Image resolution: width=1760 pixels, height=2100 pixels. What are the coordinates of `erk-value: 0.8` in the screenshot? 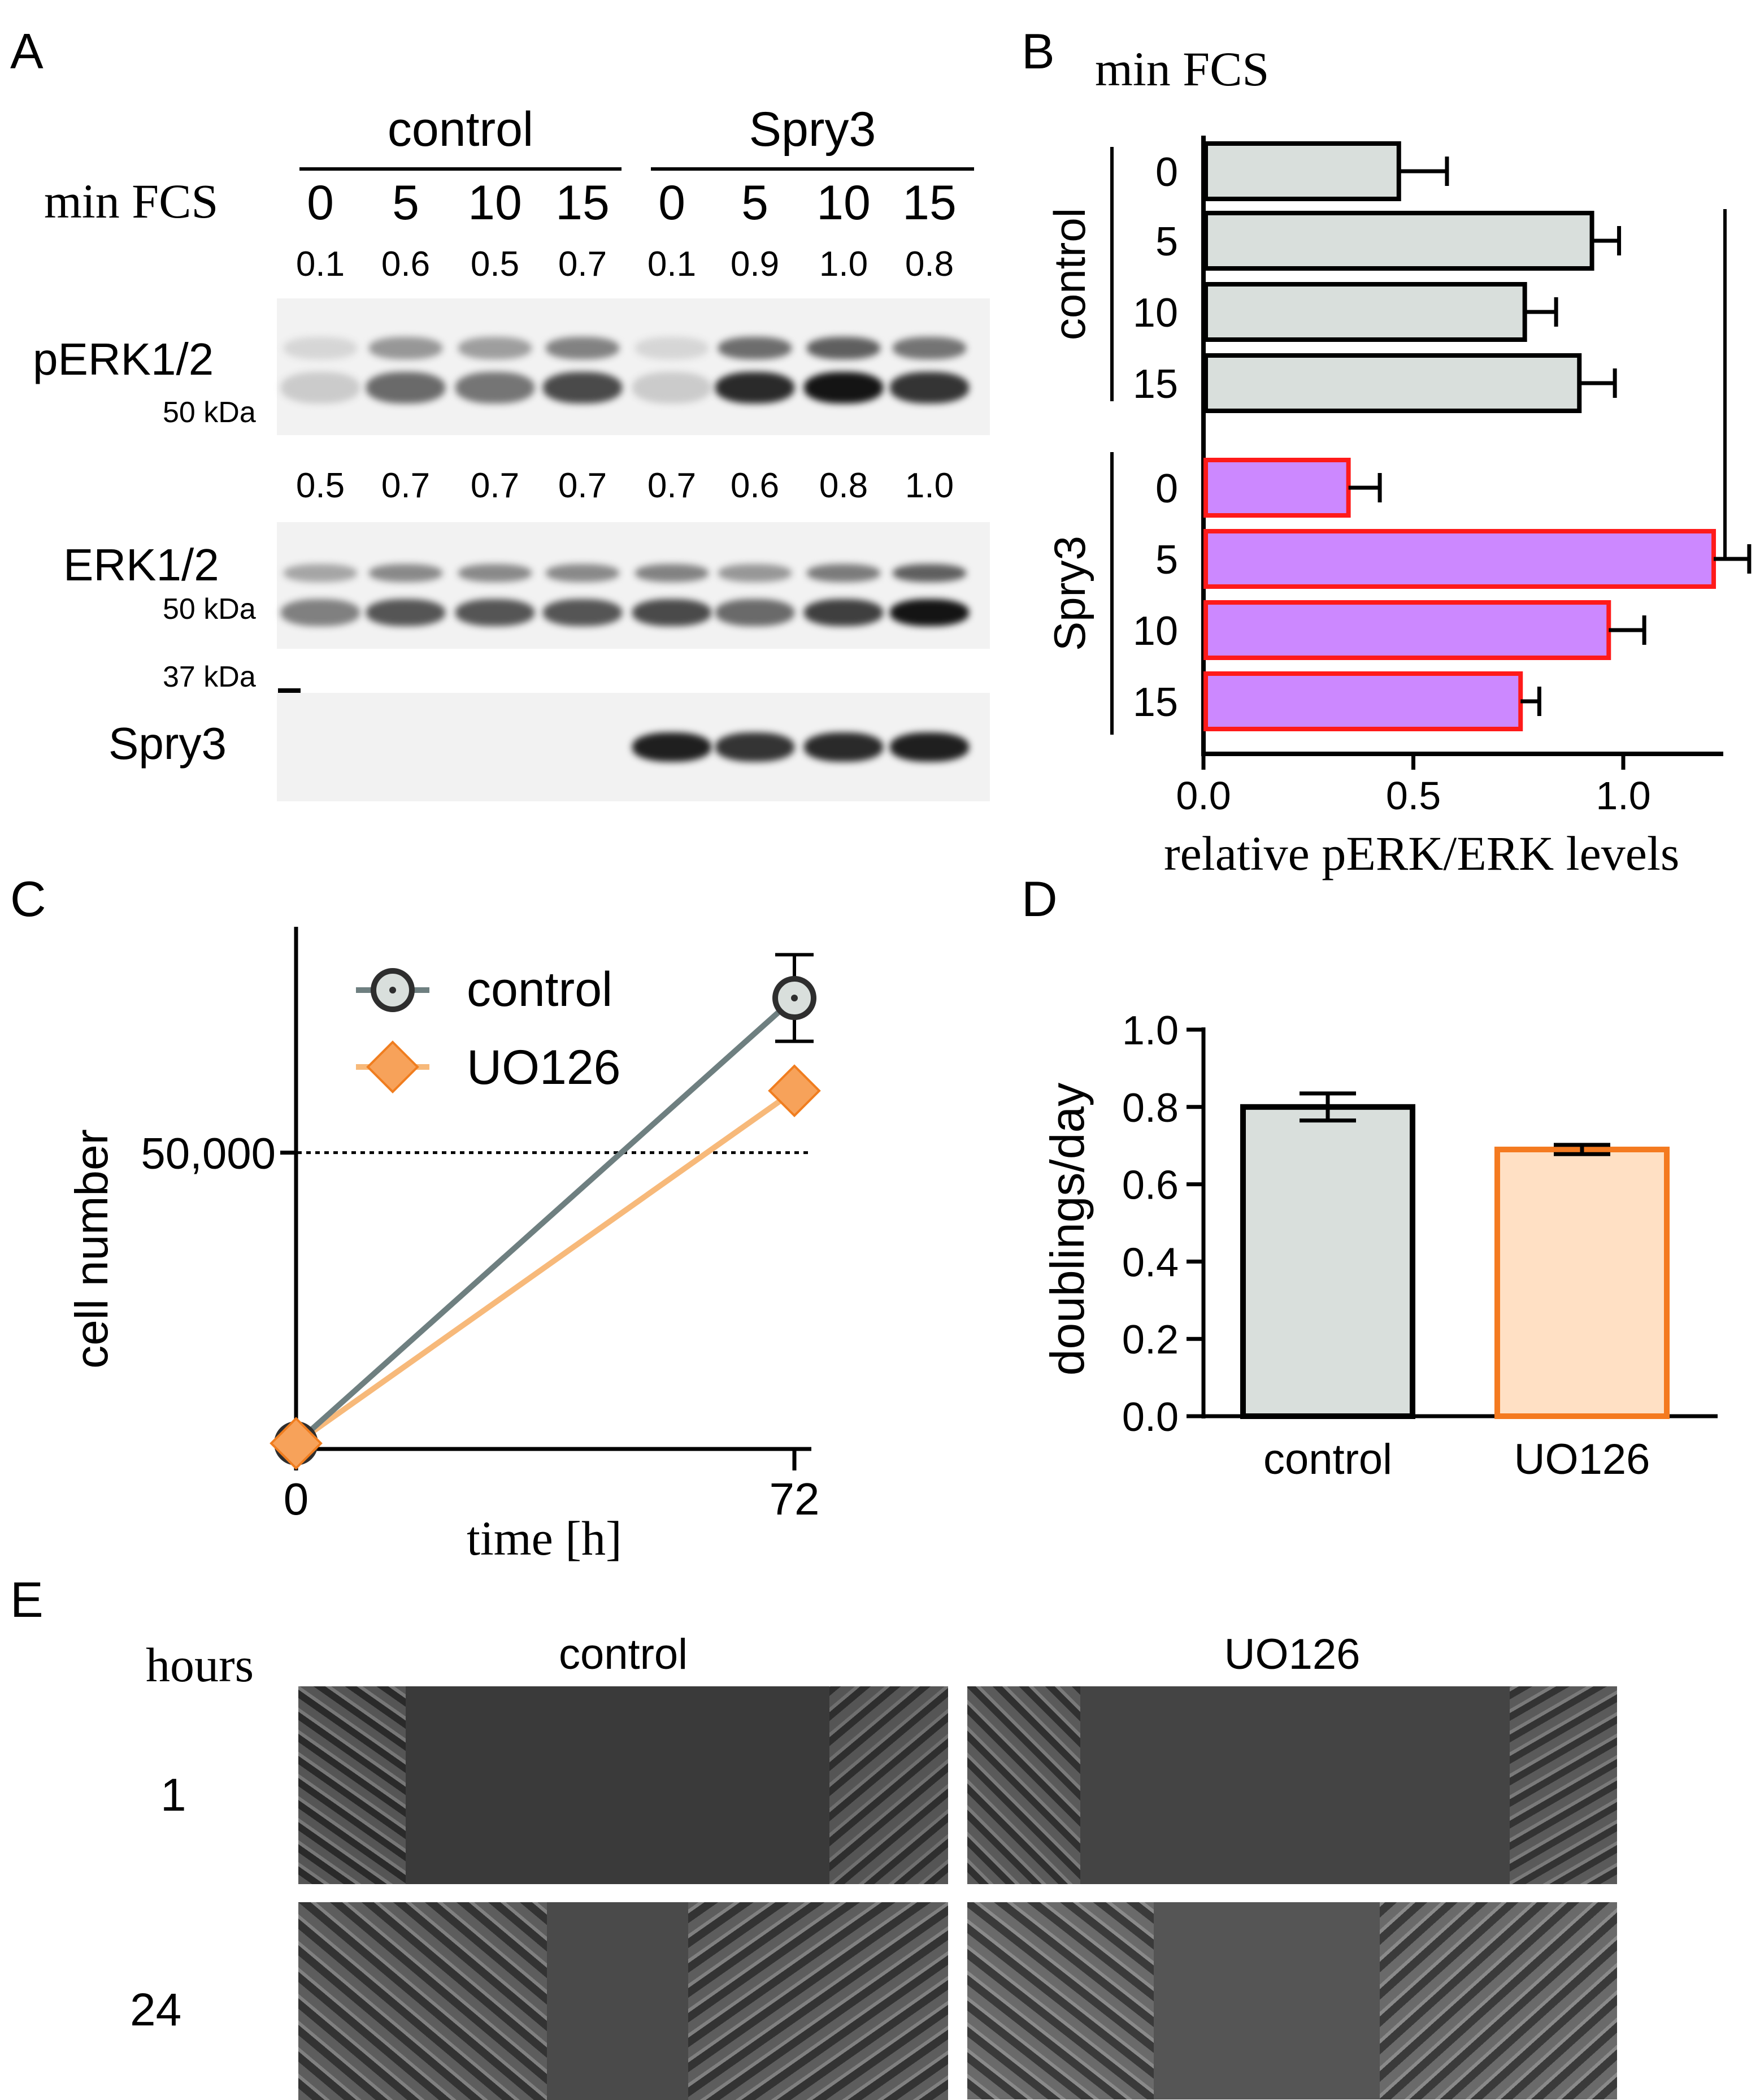 It's located at (843, 486).